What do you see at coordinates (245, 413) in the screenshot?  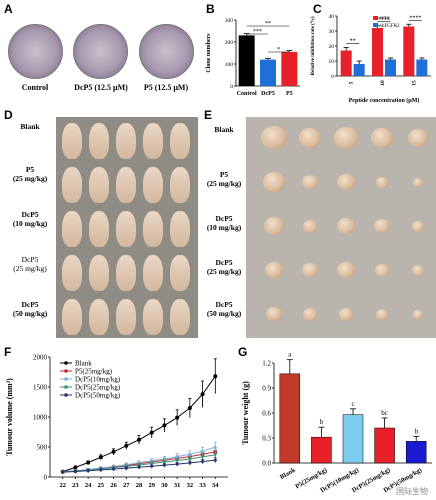 I see `y-axis-label: Tumour weight (g)` at bounding box center [245, 413].